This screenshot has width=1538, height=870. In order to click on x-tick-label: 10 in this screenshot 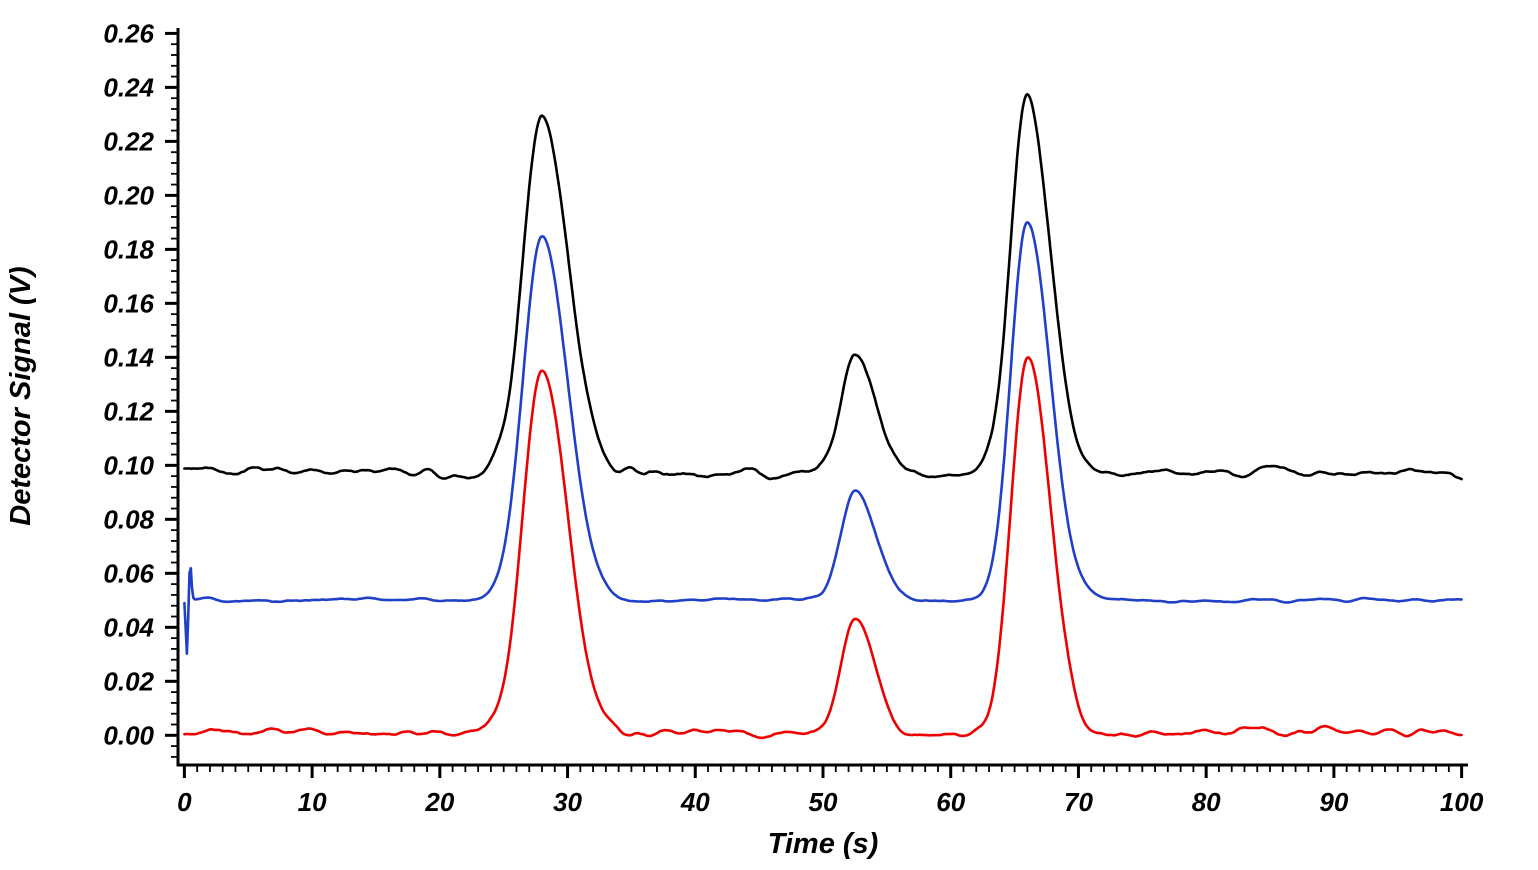, I will do `click(312, 802)`.